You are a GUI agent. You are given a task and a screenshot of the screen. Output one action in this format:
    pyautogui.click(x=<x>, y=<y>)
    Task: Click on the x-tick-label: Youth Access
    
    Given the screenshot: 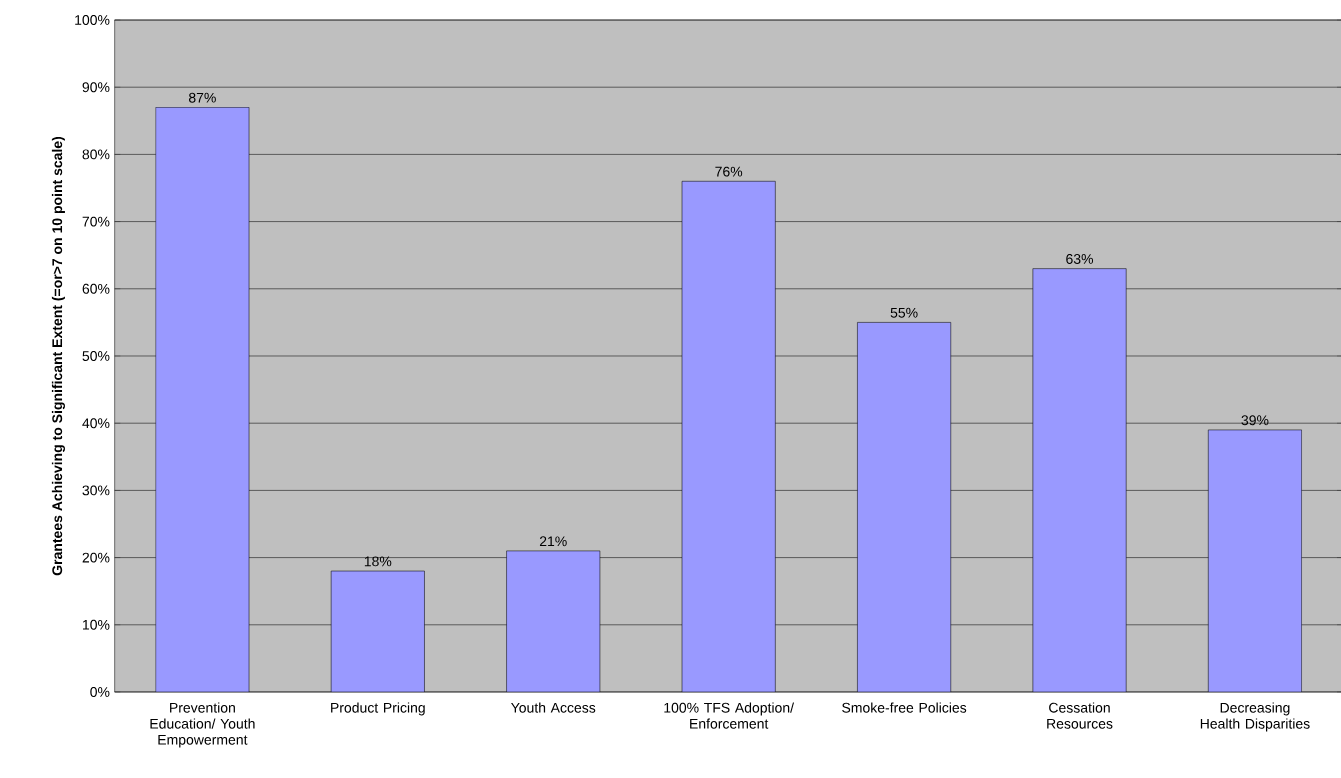 What is the action you would take?
    pyautogui.click(x=553, y=707)
    